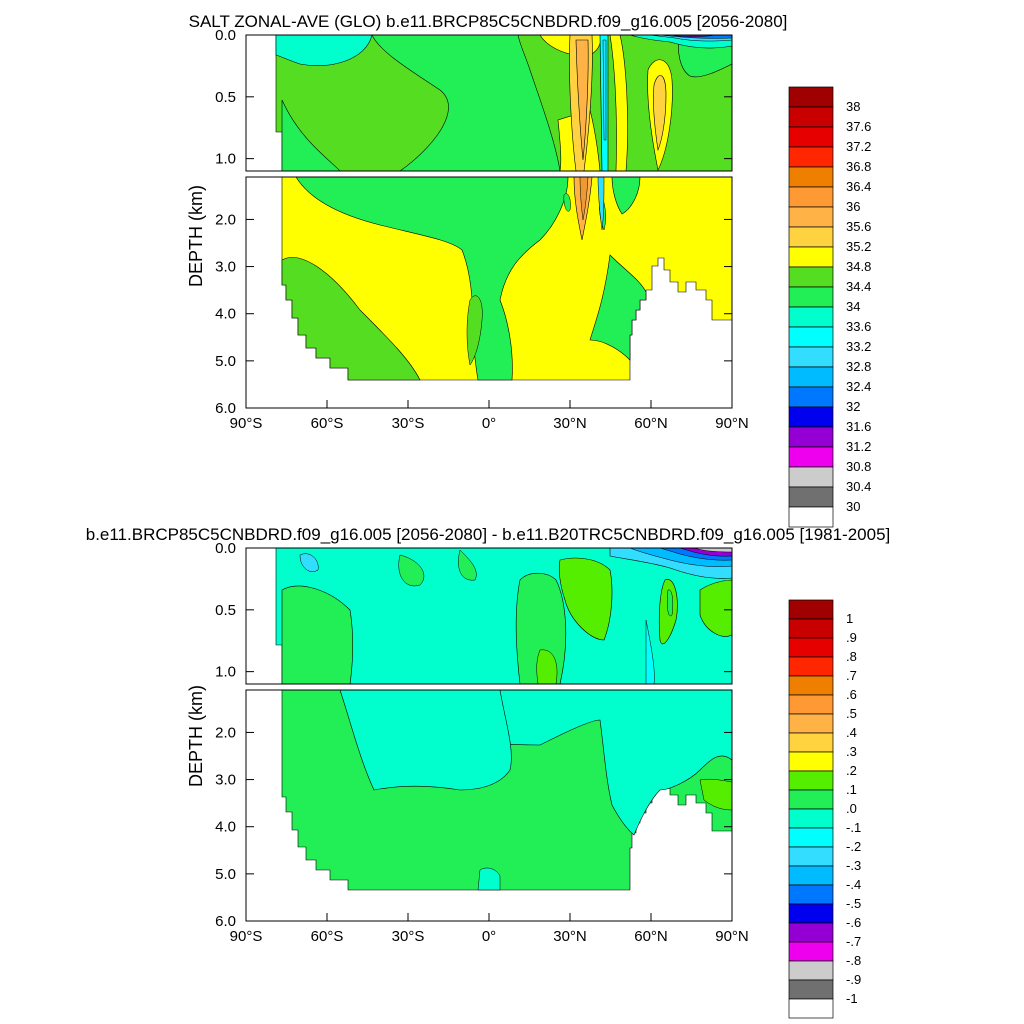  What do you see at coordinates (851, 789) in the screenshot?
I see `colorbar-label: .1` at bounding box center [851, 789].